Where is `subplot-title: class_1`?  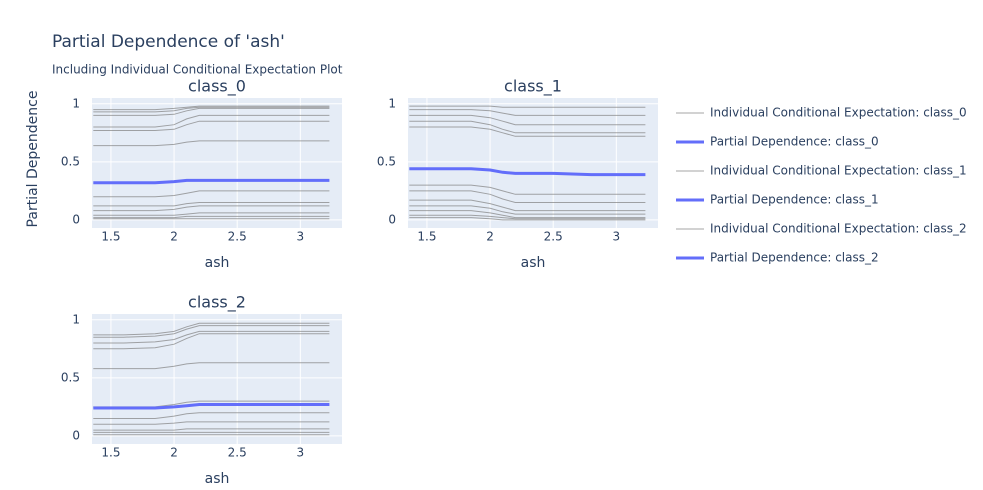
subplot-title: class_1 is located at coordinates (533, 87).